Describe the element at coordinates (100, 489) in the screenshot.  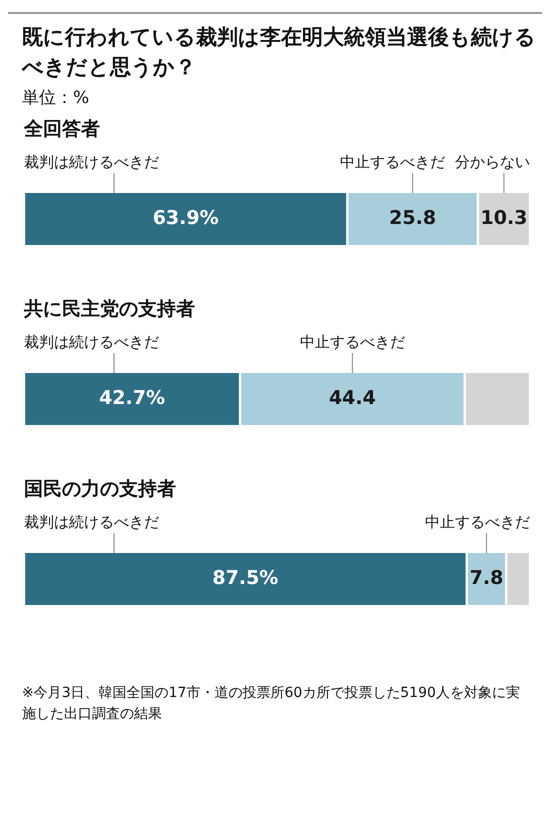
I see `y-tick-label: 国民の力の支持者` at that location.